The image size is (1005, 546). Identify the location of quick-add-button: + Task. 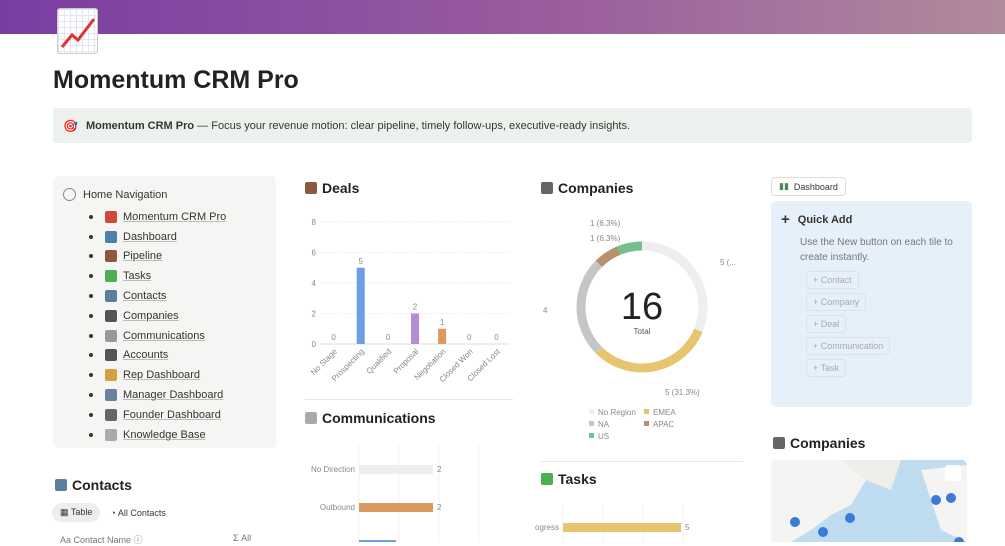
(826, 368).